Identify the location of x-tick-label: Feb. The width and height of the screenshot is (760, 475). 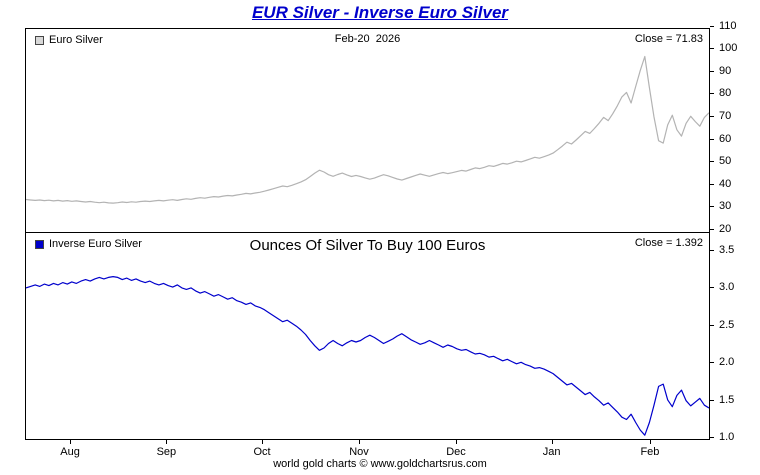
(650, 452).